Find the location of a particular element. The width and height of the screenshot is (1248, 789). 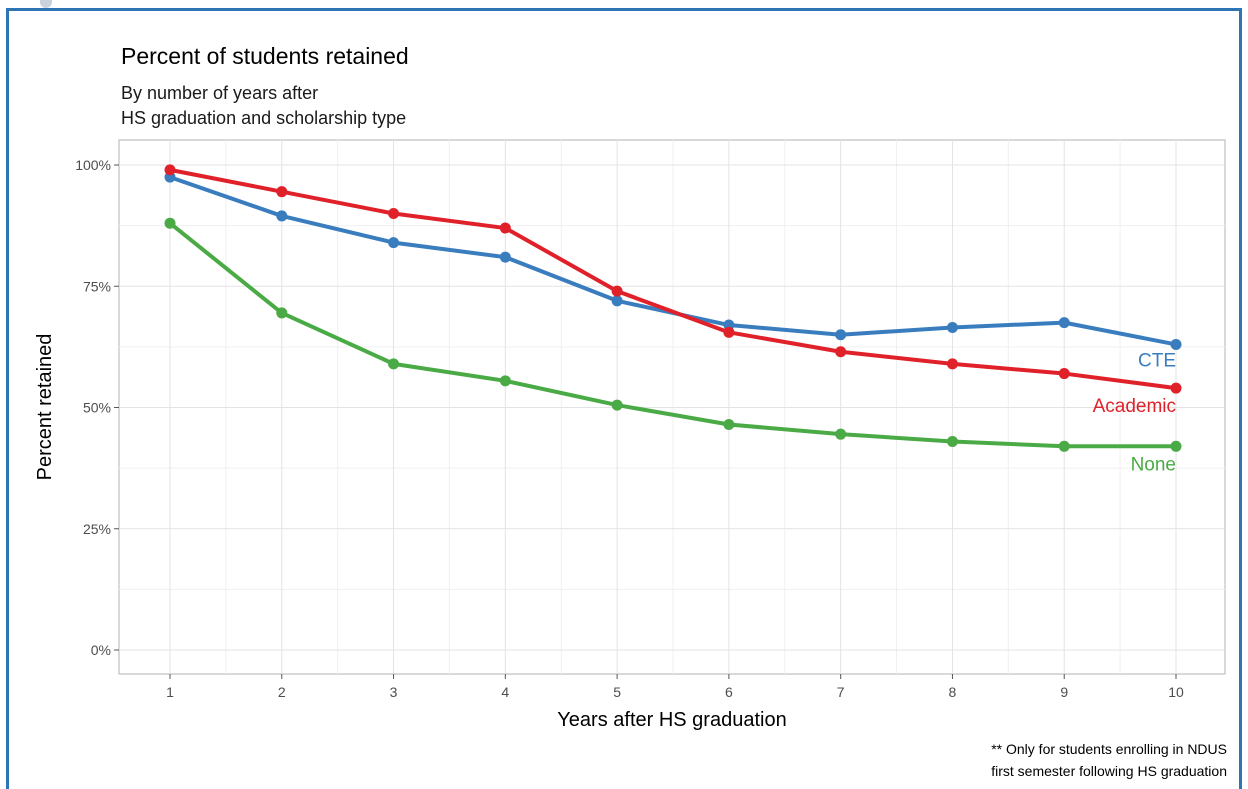

footnote-line-2: first semester following HS graduation is located at coordinates (1109, 771).